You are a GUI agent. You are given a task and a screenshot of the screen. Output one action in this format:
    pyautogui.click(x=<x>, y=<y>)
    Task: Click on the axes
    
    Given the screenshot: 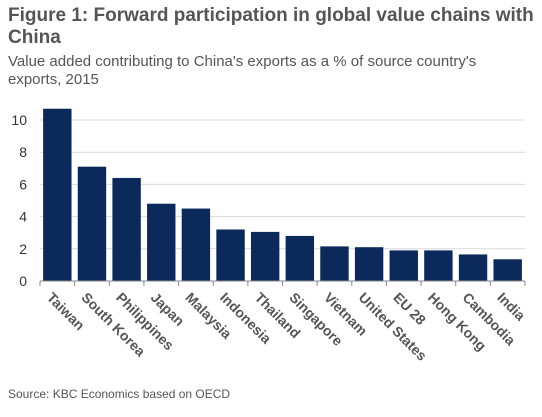 What is the action you would take?
    pyautogui.click(x=282, y=283)
    